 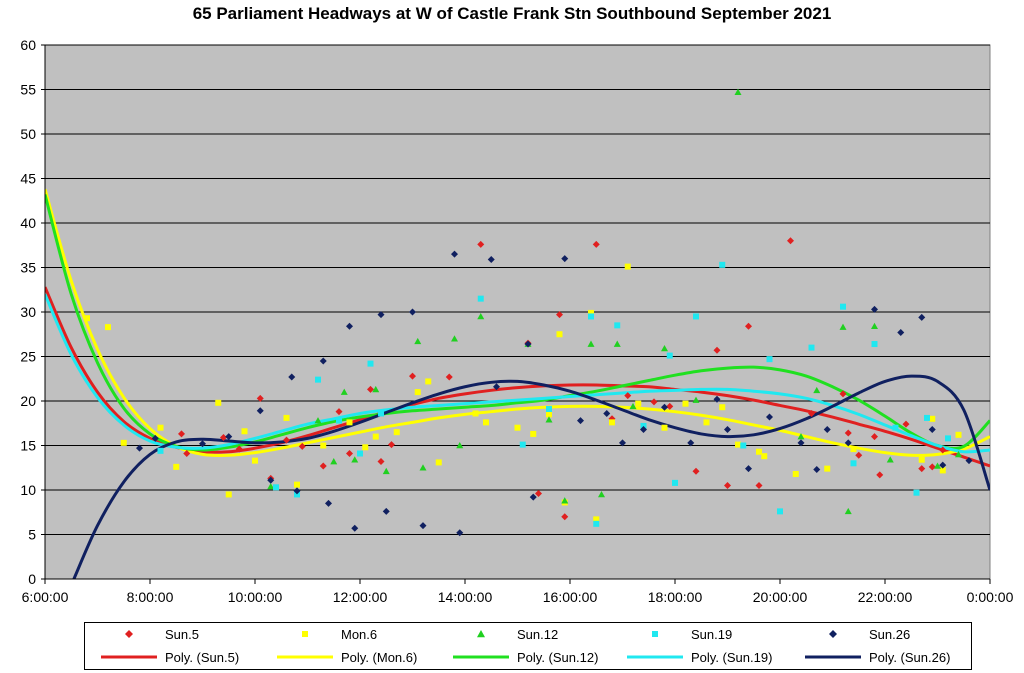 I want to click on y-tick-label: 10, so click(x=28, y=490).